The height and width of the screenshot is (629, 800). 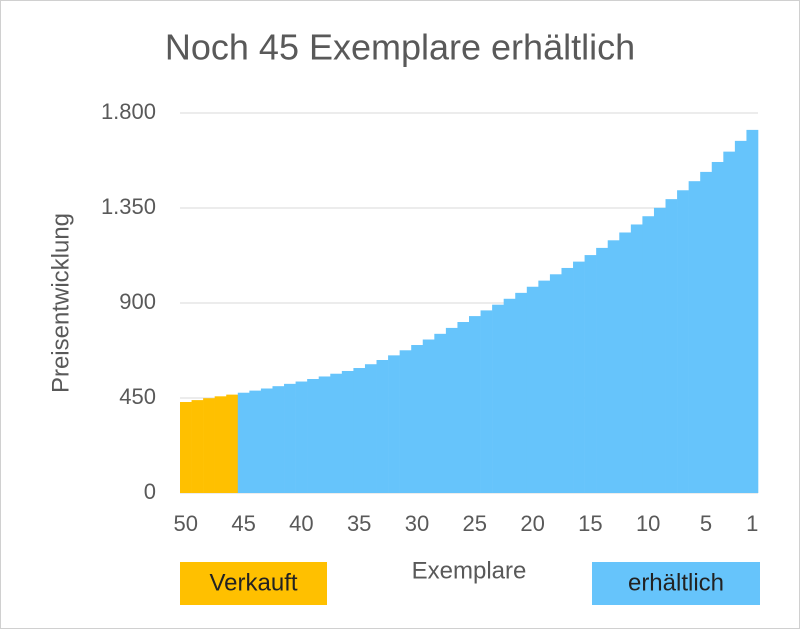 I want to click on legend-label: erhältlich, so click(x=676, y=582).